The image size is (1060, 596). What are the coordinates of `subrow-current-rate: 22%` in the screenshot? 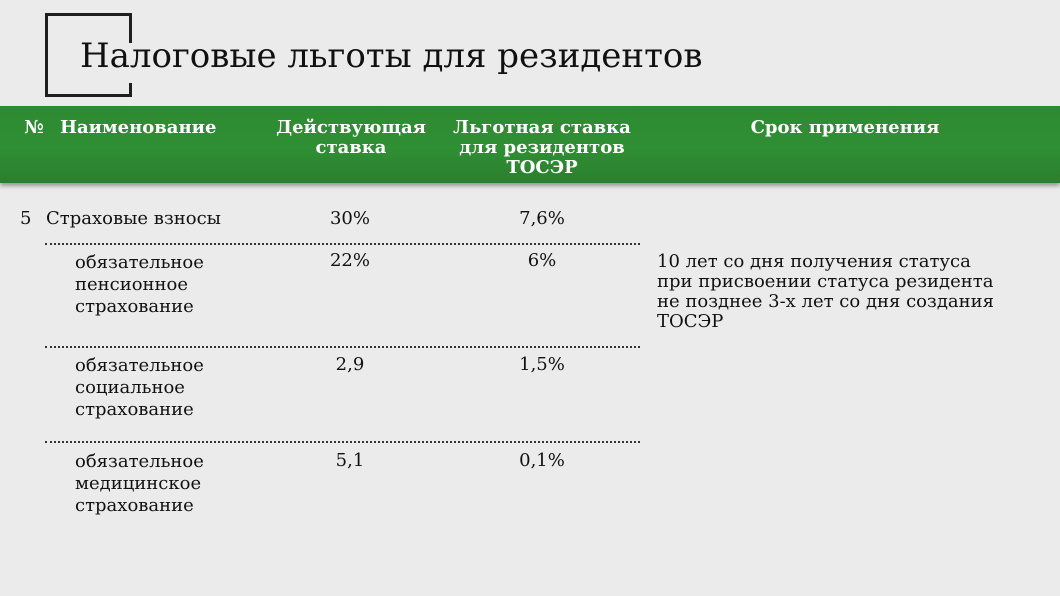 It's located at (349, 260).